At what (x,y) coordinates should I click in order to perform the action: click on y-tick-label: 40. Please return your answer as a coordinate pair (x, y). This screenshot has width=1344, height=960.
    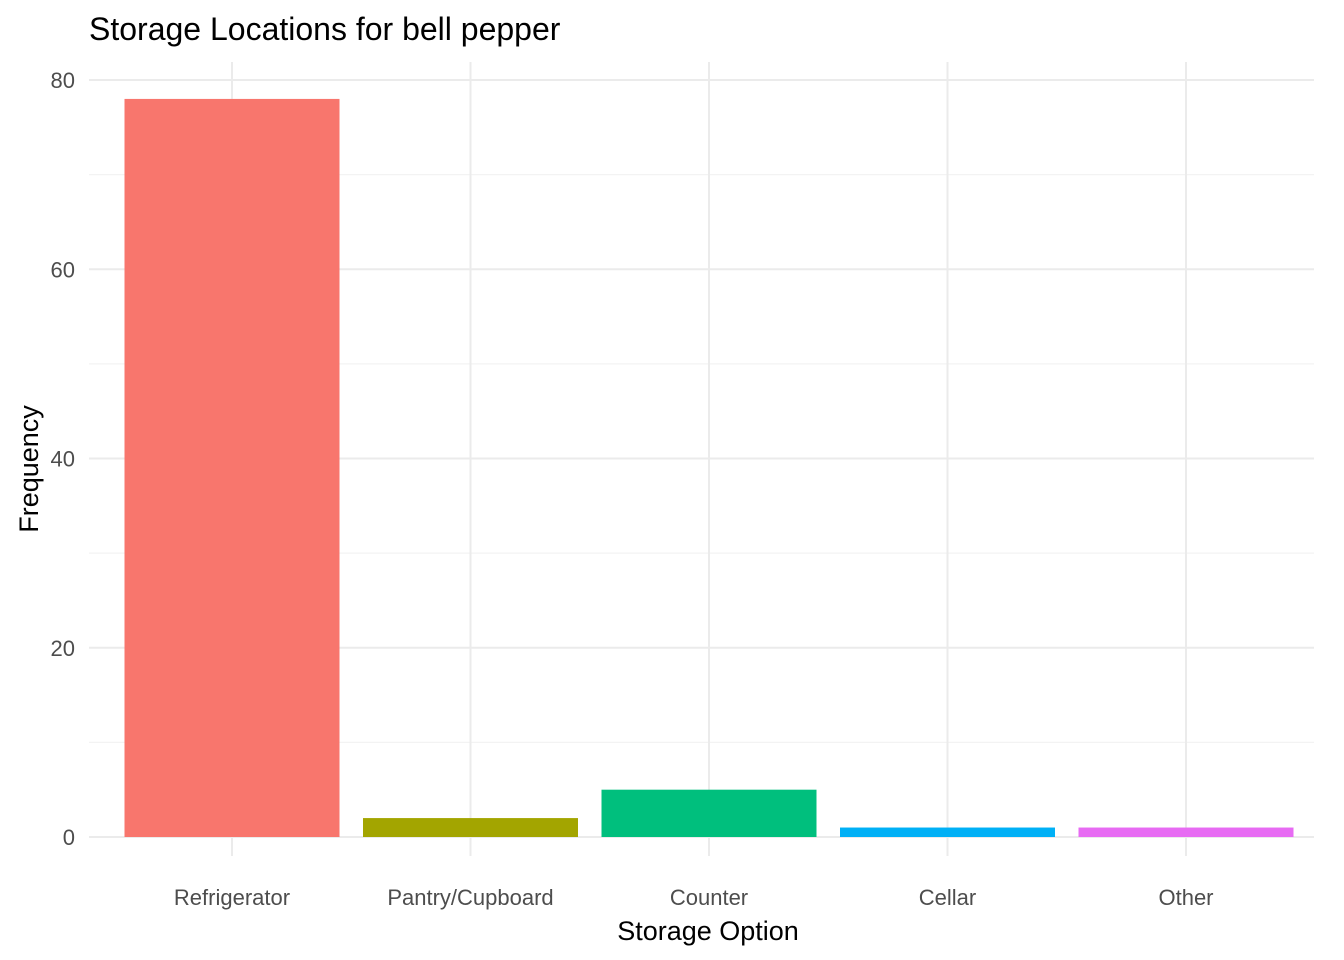
    Looking at the image, I should click on (63, 459).